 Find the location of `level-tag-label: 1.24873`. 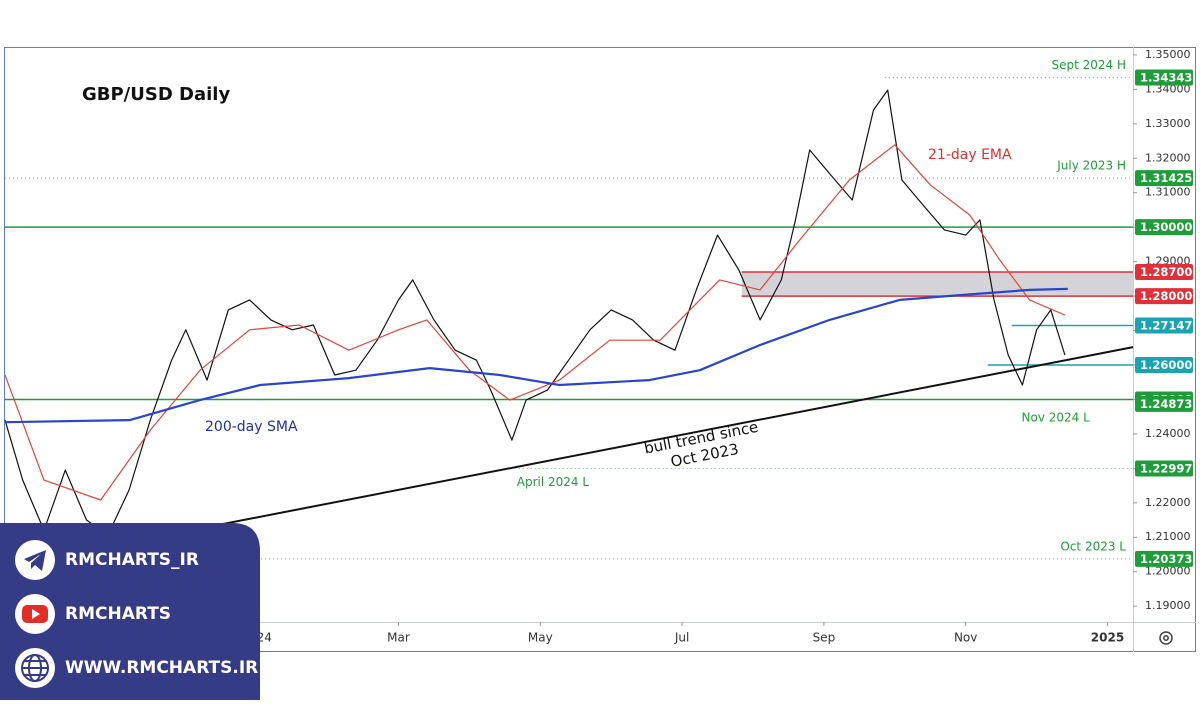

level-tag-label: 1.24873 is located at coordinates (1166, 404).